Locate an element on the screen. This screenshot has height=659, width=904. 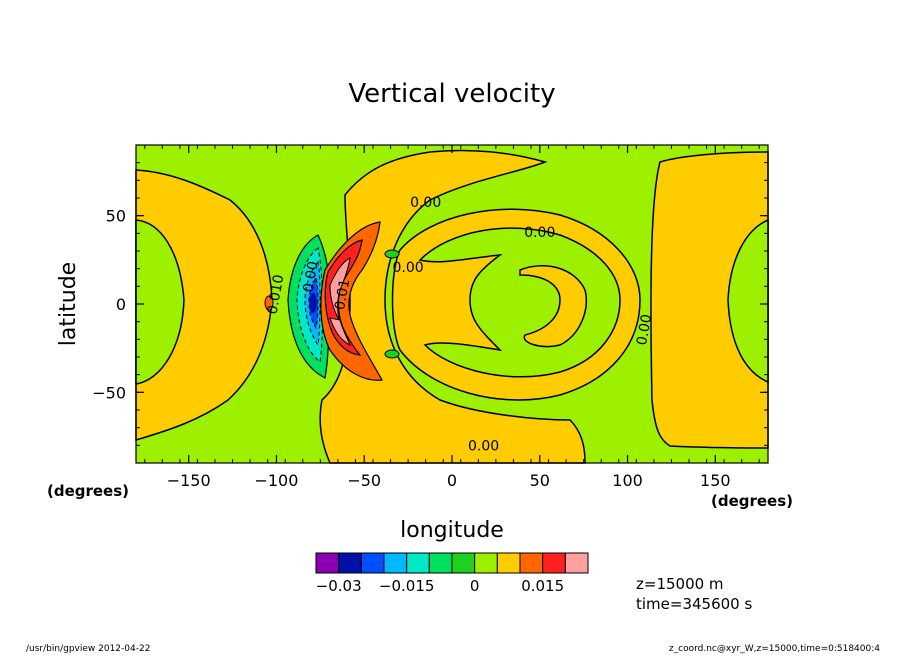
colorbar-label: −0.03 is located at coordinates (339, 586).